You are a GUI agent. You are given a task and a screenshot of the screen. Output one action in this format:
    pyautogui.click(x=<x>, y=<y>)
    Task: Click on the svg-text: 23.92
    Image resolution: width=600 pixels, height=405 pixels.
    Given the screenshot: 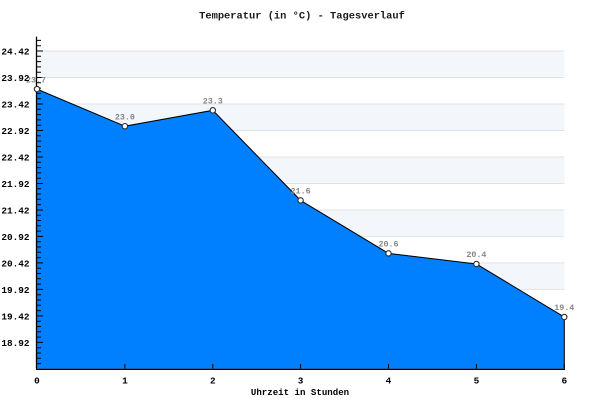 What is the action you would take?
    pyautogui.click(x=15, y=78)
    